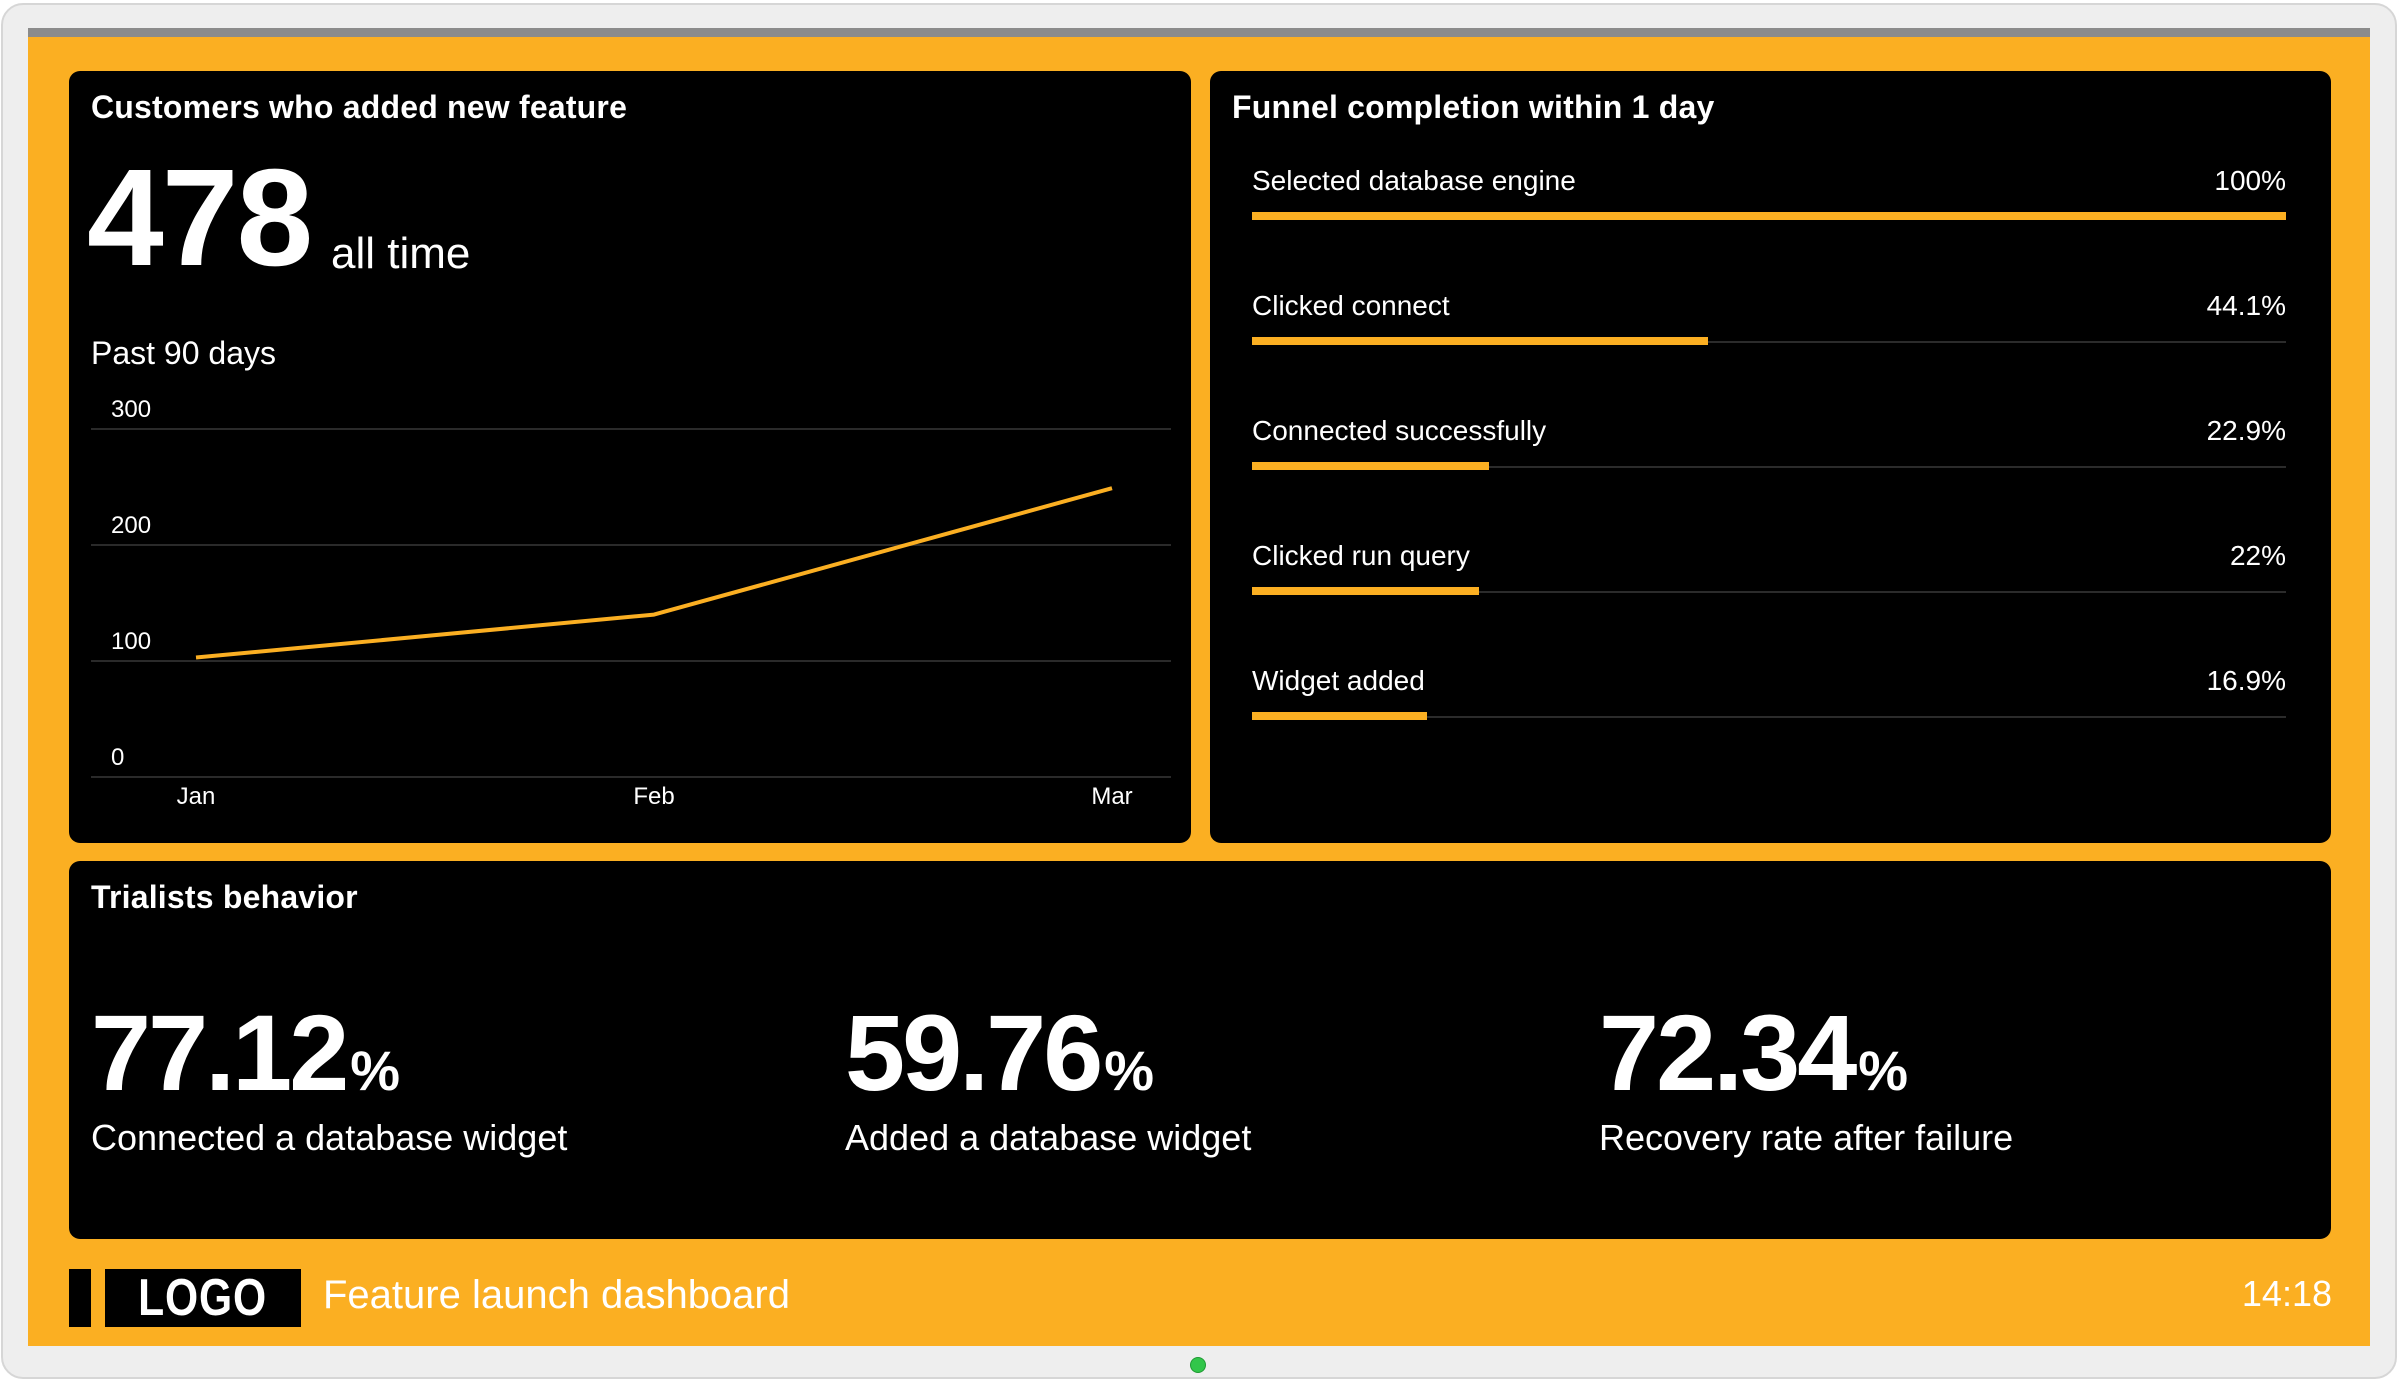 This screenshot has height=1381, width=2400. What do you see at coordinates (1048, 1137) in the screenshot?
I see `metric-label: Added a database widget` at bounding box center [1048, 1137].